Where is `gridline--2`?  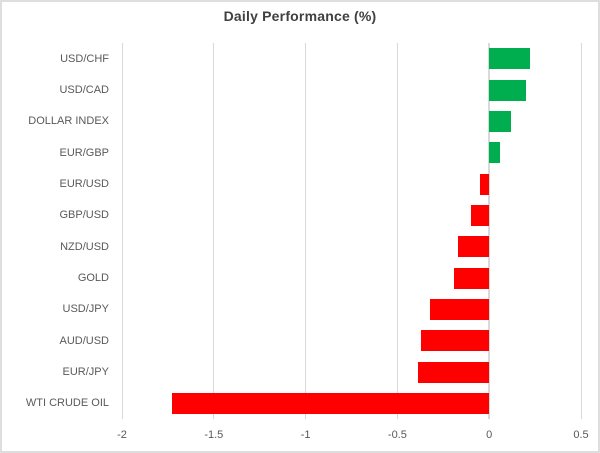 gridline--2 is located at coordinates (122, 231).